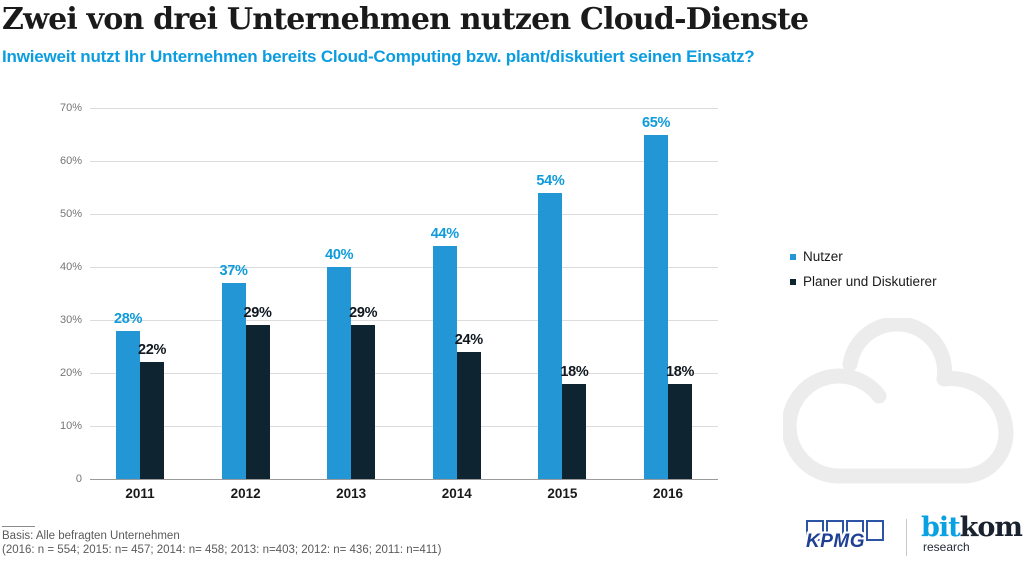  I want to click on bar-planer-2013, so click(363, 402).